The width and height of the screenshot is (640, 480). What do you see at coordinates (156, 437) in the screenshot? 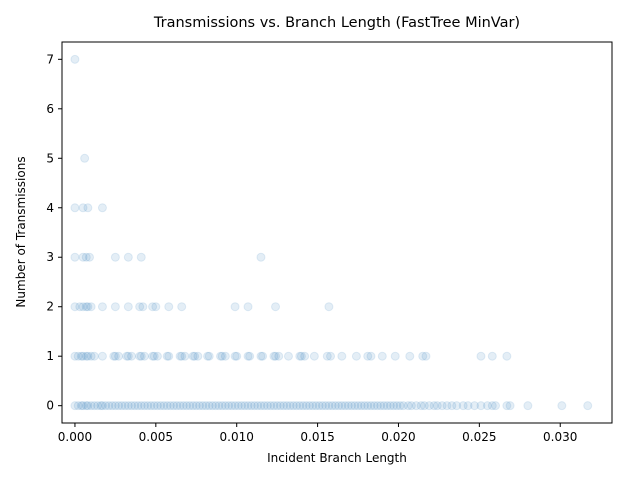
I see `x-tick-label: 0.005` at bounding box center [156, 437].